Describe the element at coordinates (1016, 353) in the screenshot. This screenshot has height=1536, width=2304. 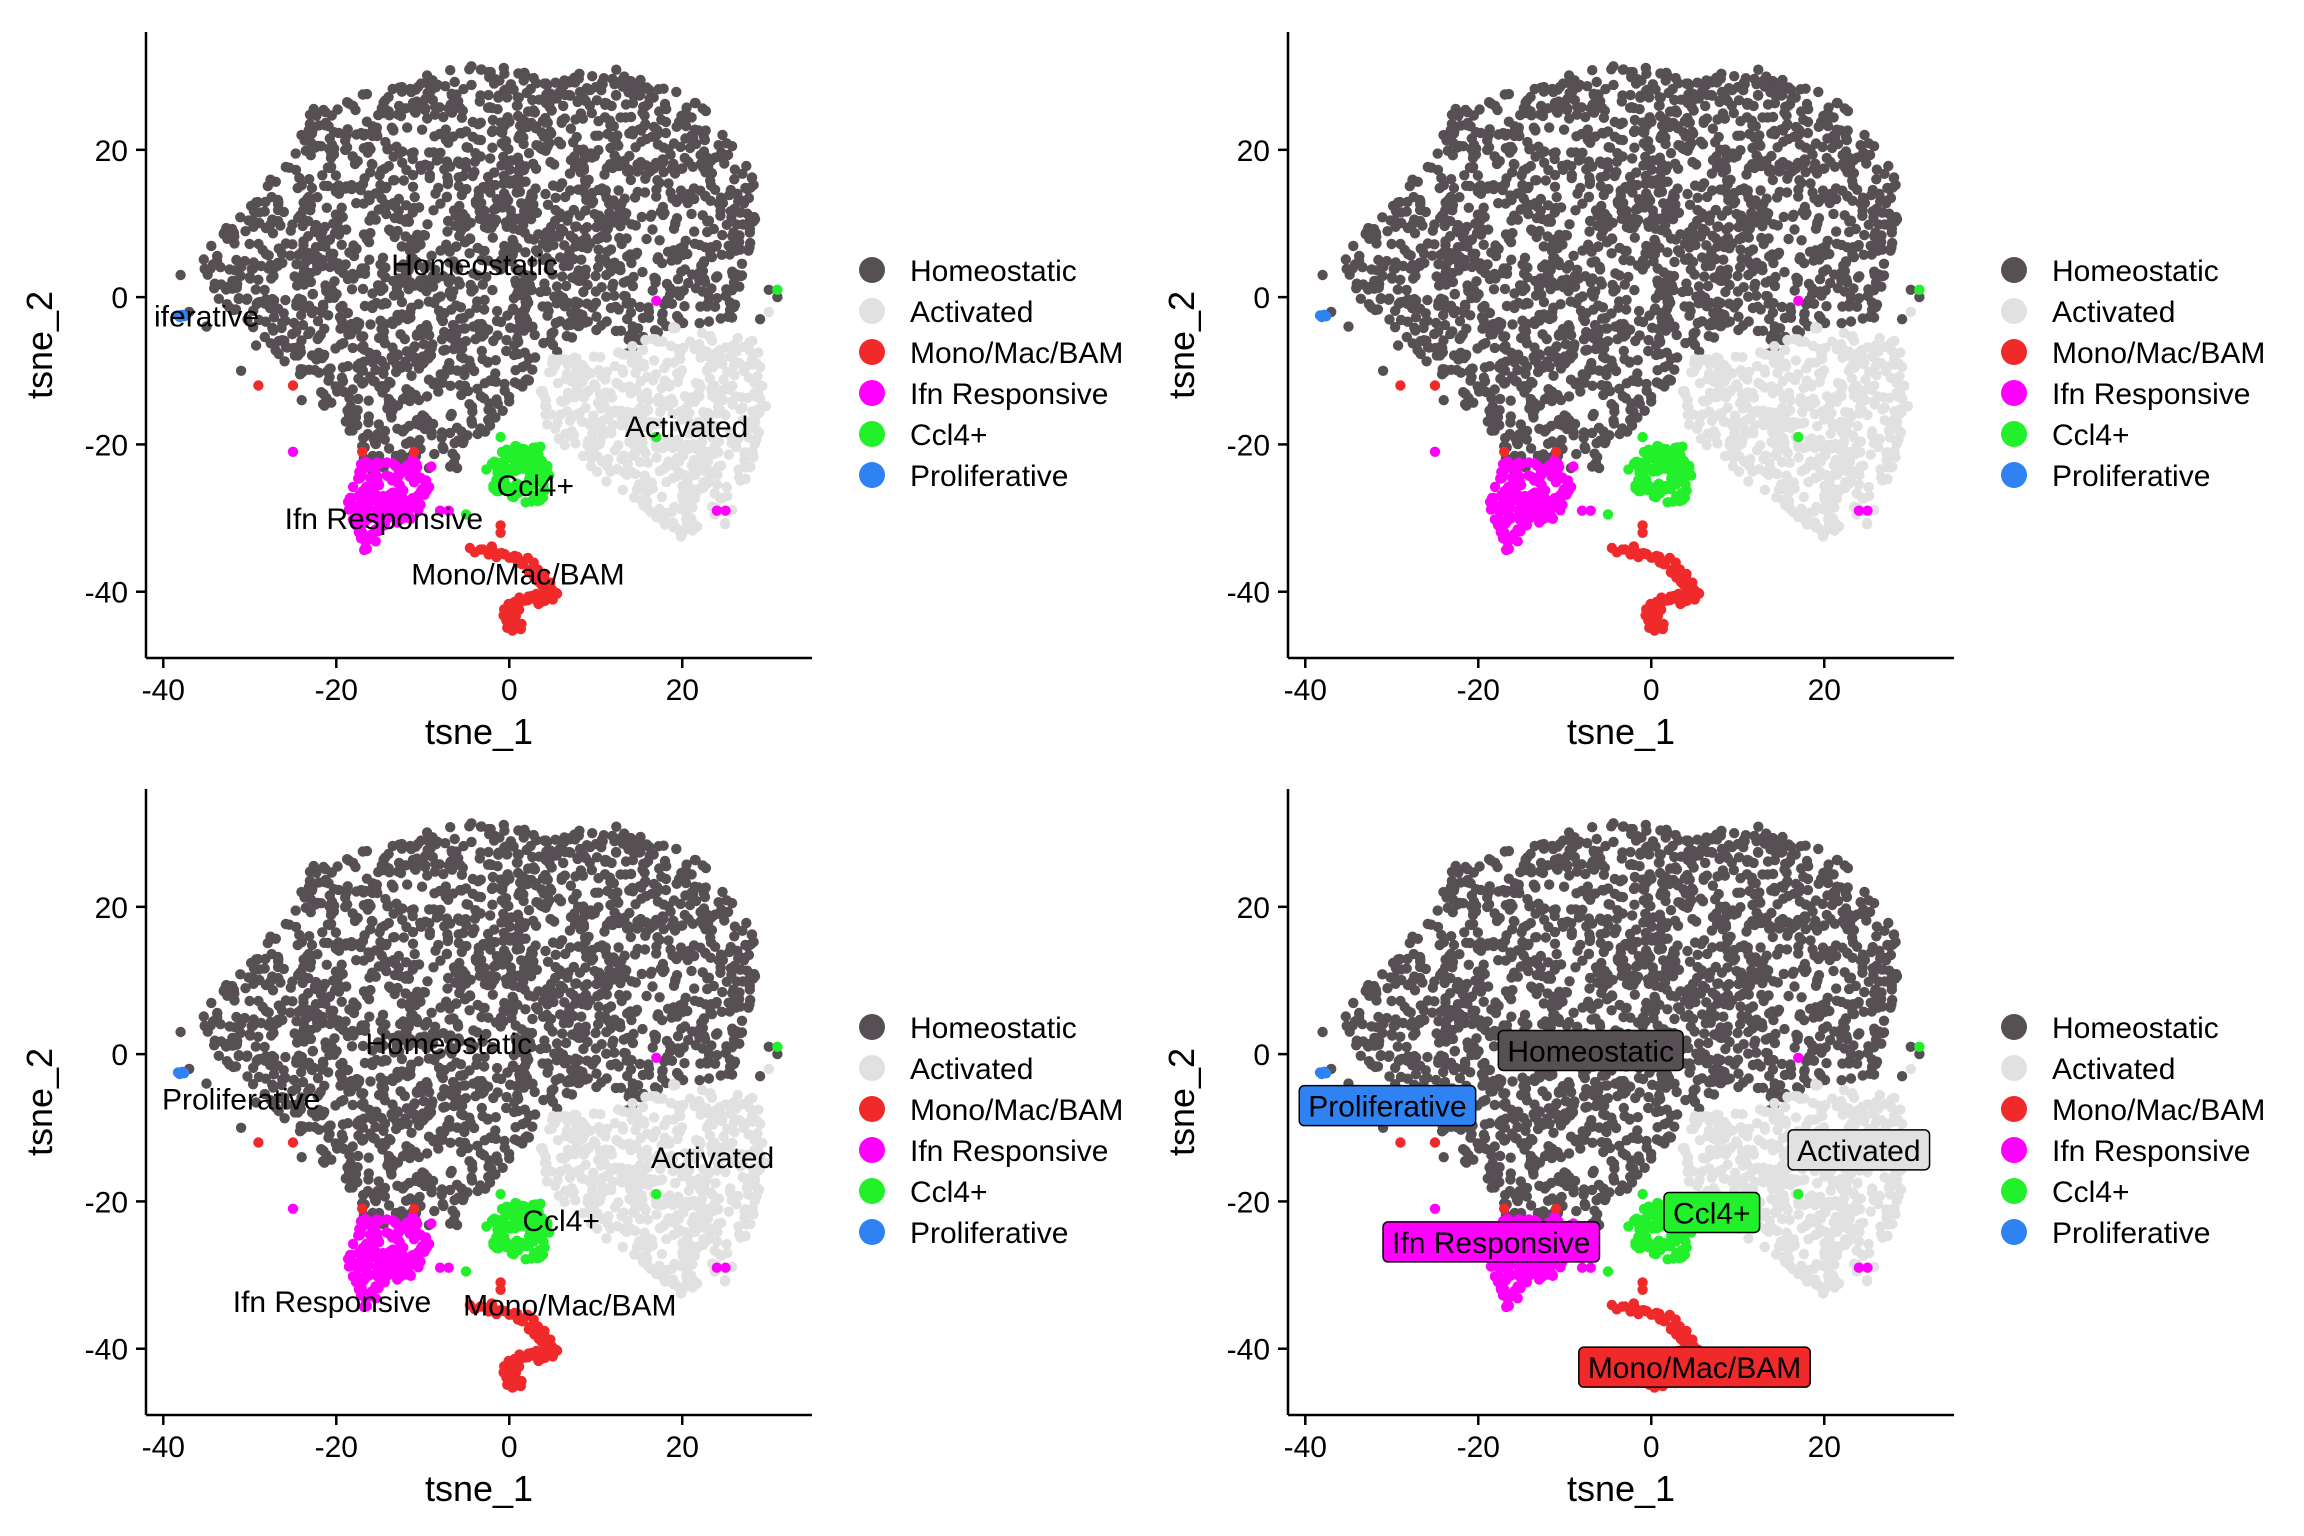
I see `legend-label-mono-mac-bam: Mono/Mac/BAM` at that location.